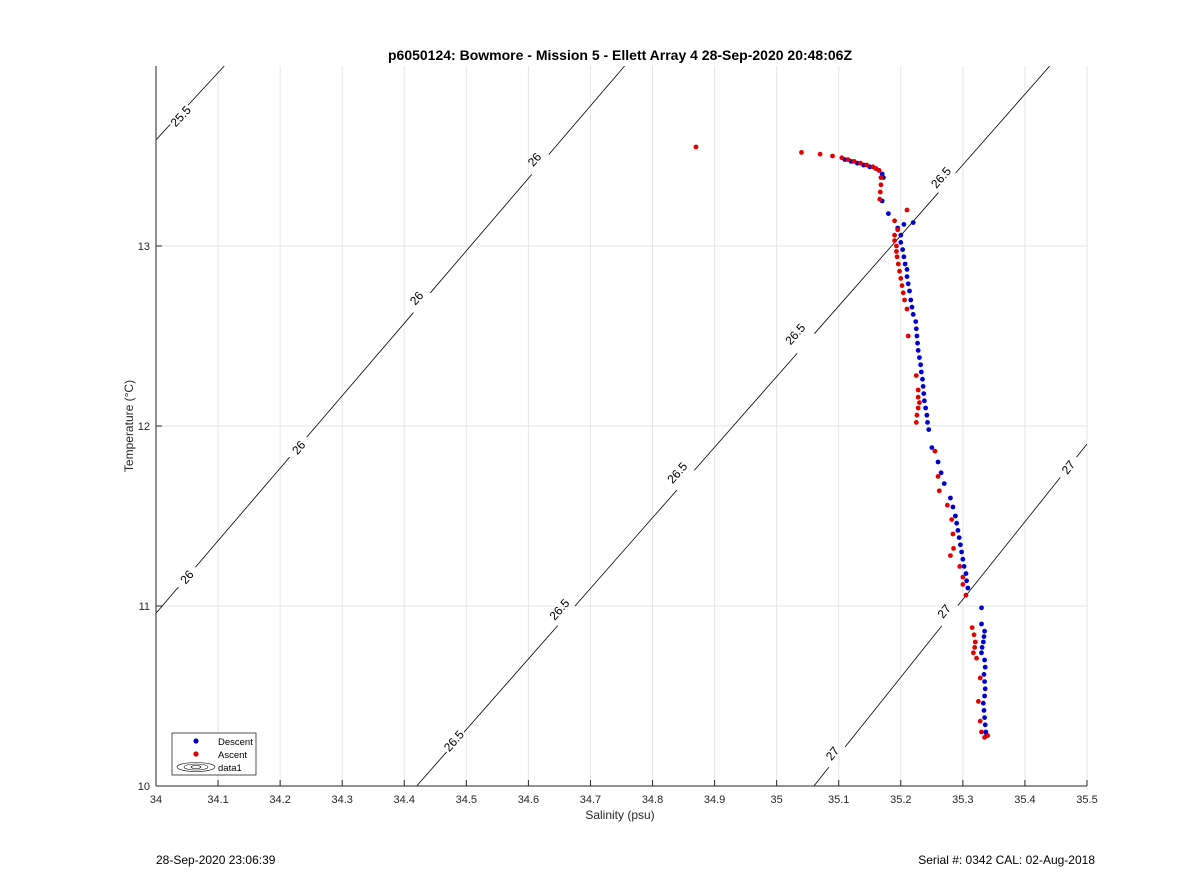 This screenshot has width=1200, height=885. Describe the element at coordinates (196, 767) in the screenshot. I see `legend-contour-icon` at that location.